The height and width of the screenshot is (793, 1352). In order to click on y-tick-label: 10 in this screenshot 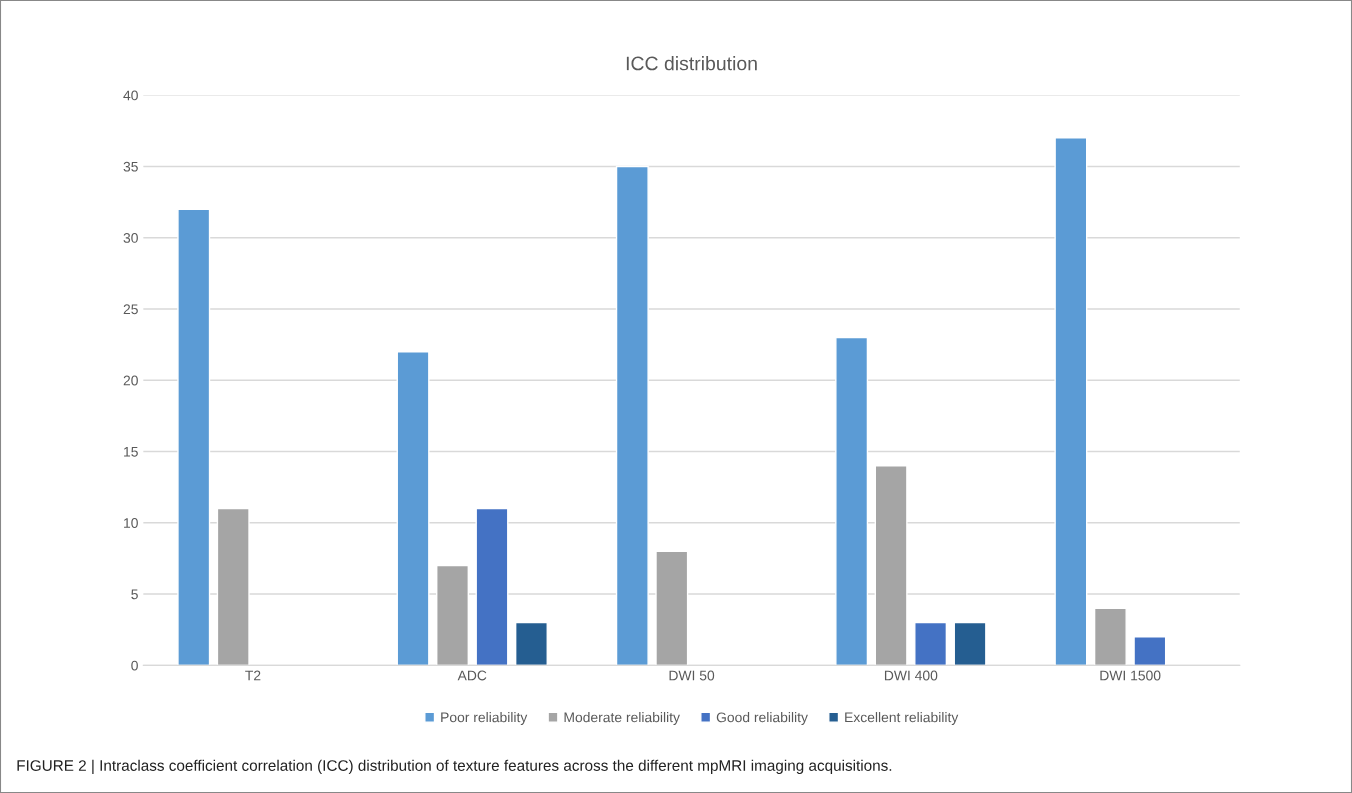, I will do `click(131, 523)`.